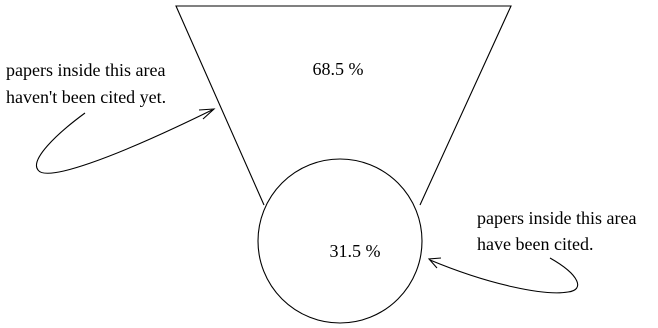 The height and width of the screenshot is (328, 658). Describe the element at coordinates (207, 114) in the screenshot. I see `uncited-arrowhead` at that location.